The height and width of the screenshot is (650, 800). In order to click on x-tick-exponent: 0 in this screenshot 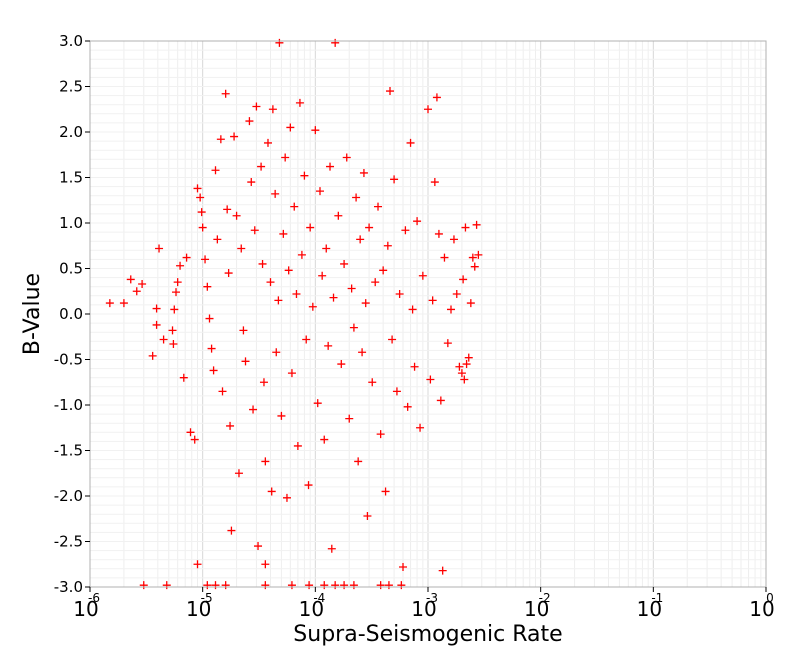, I will do `click(770, 598)`.